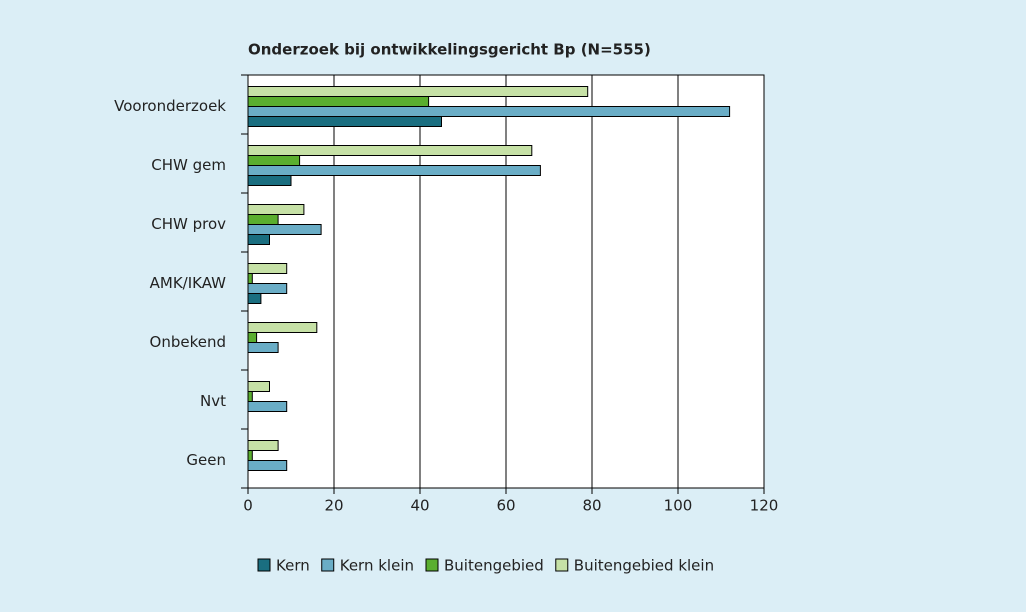  What do you see at coordinates (591, 506) in the screenshot?
I see `x-tick-label: 80` at bounding box center [591, 506].